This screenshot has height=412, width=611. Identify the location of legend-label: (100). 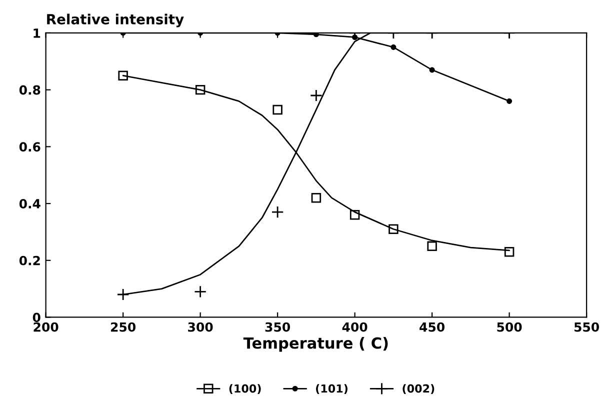
(245, 389).